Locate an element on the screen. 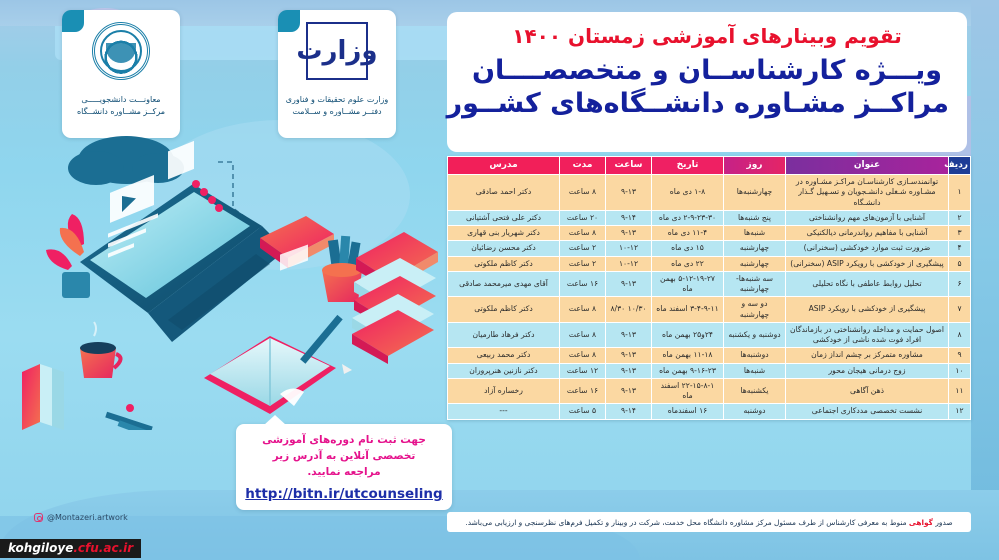  cta-line-1: جهت ثبت نام دوره‌های آموزشی is located at coordinates (344, 439).